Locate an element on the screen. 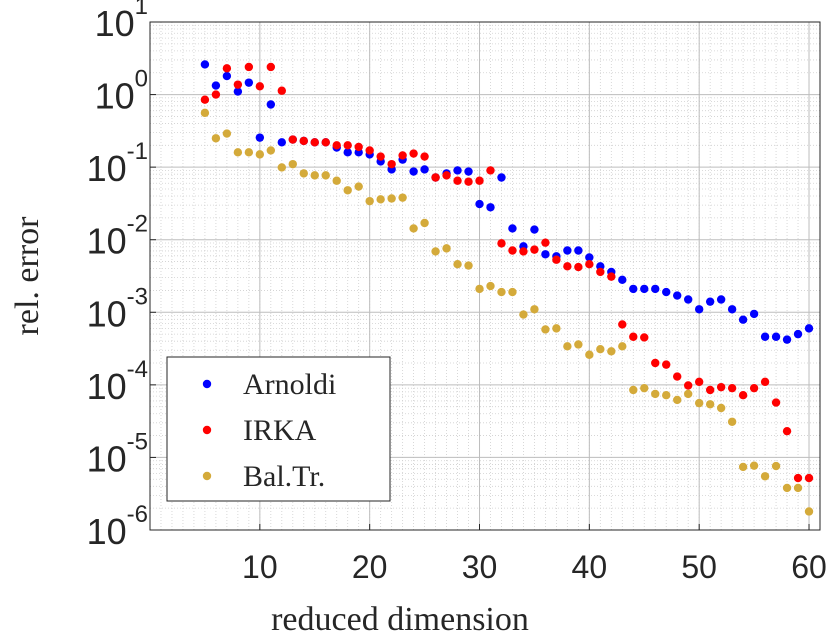 The height and width of the screenshot is (638, 830). legend-label: IRKA is located at coordinates (280, 430).